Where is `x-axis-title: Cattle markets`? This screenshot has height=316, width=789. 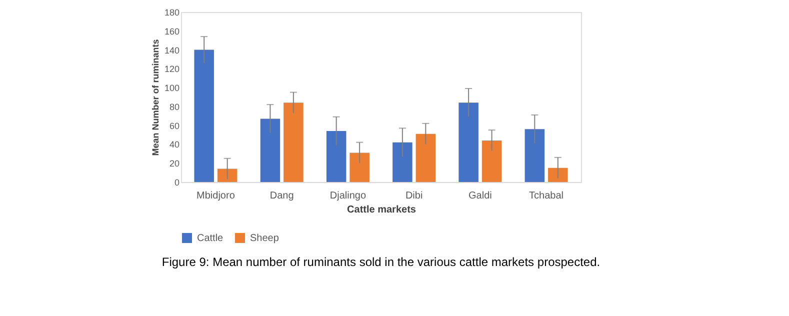 x-axis-title: Cattle markets is located at coordinates (381, 210).